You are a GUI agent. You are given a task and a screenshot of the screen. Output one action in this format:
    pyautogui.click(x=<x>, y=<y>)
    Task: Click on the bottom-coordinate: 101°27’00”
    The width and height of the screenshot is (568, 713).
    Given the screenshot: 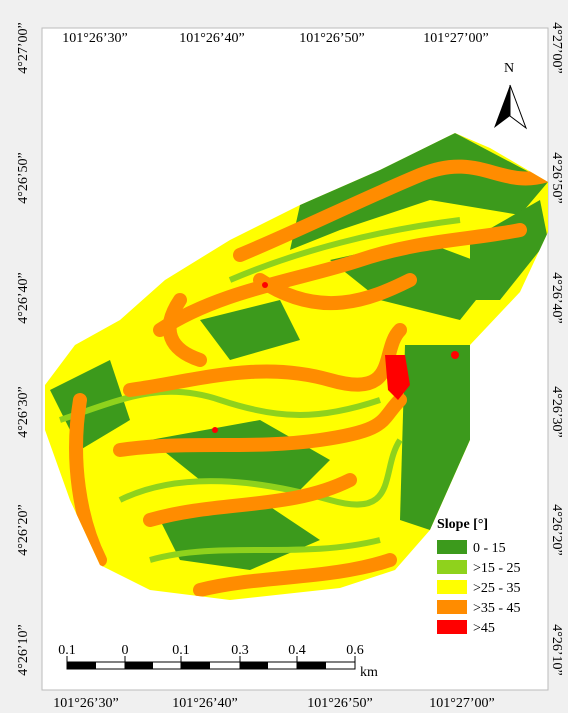 What is the action you would take?
    pyautogui.click(x=461, y=703)
    